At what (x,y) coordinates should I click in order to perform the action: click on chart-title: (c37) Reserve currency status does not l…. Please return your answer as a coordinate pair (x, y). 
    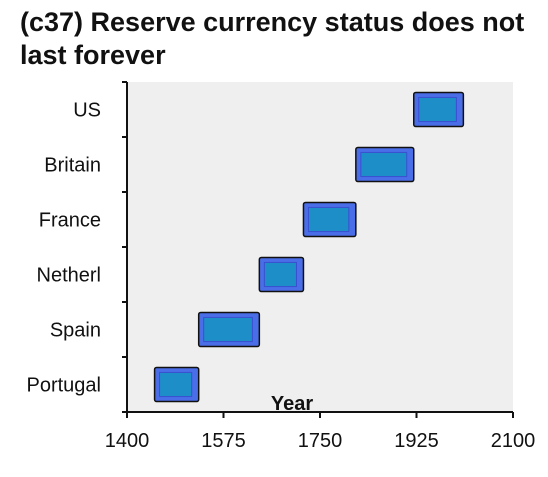
    Looking at the image, I should click on (272, 38).